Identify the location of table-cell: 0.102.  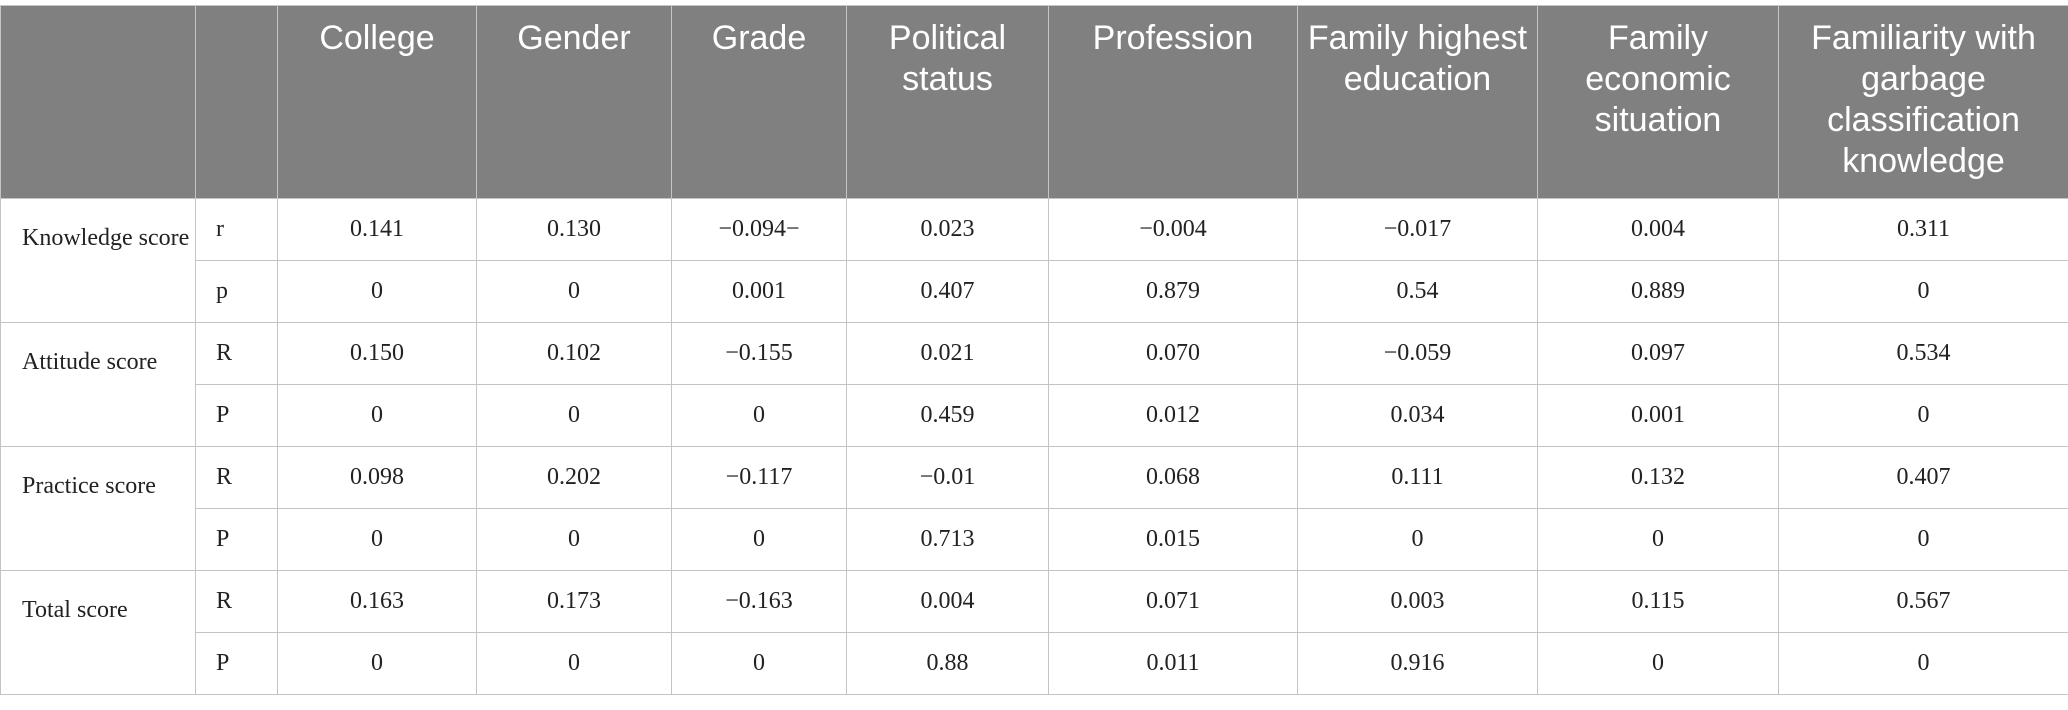
(574, 353).